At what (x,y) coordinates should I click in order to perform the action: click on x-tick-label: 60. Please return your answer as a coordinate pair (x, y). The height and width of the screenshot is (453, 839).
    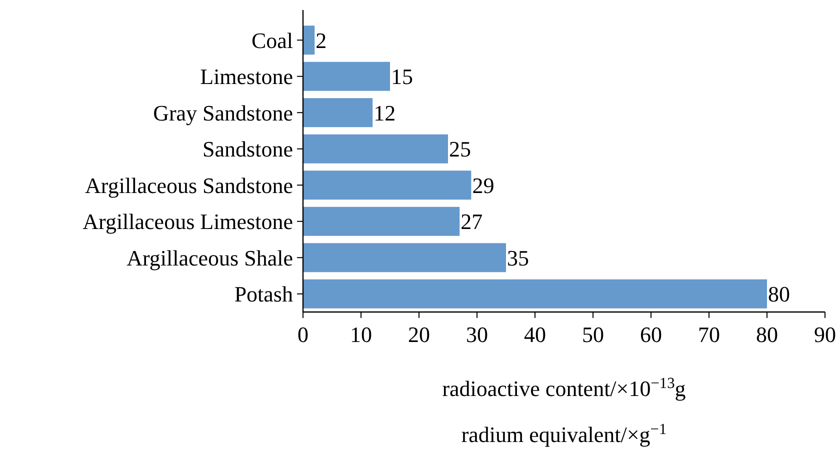
    Looking at the image, I should click on (651, 334).